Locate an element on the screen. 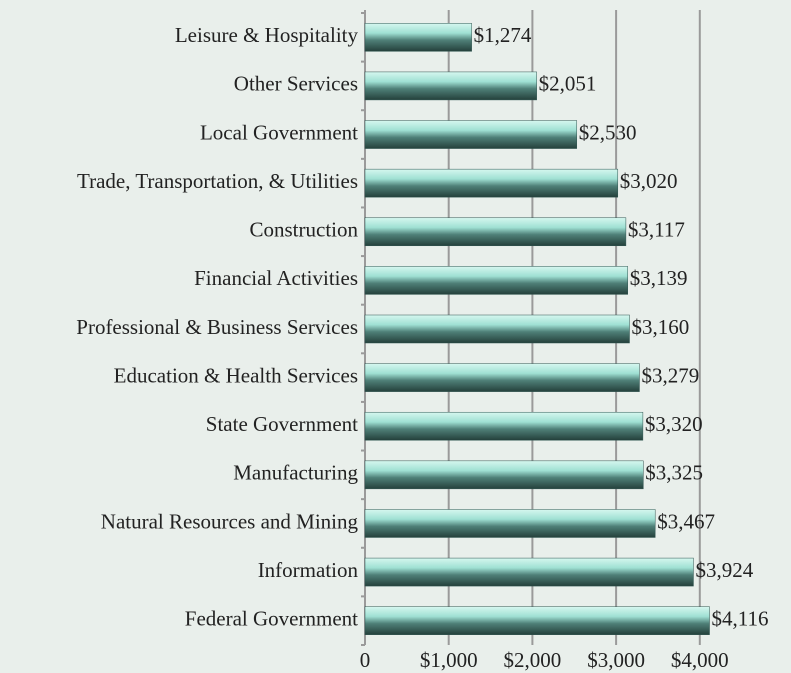 This screenshot has height=673, width=791. data-label: $3,020 is located at coordinates (649, 181).